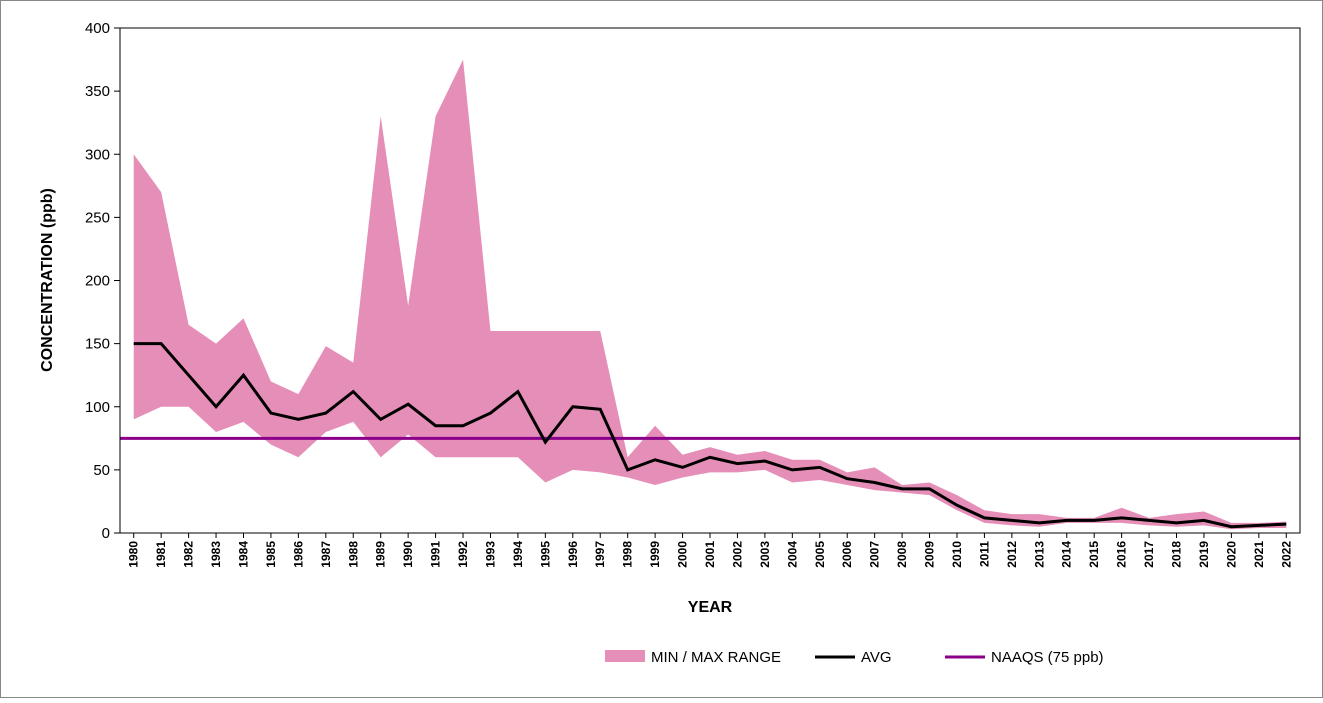  What do you see at coordinates (106, 533) in the screenshot?
I see `y-tick-label: 0` at bounding box center [106, 533].